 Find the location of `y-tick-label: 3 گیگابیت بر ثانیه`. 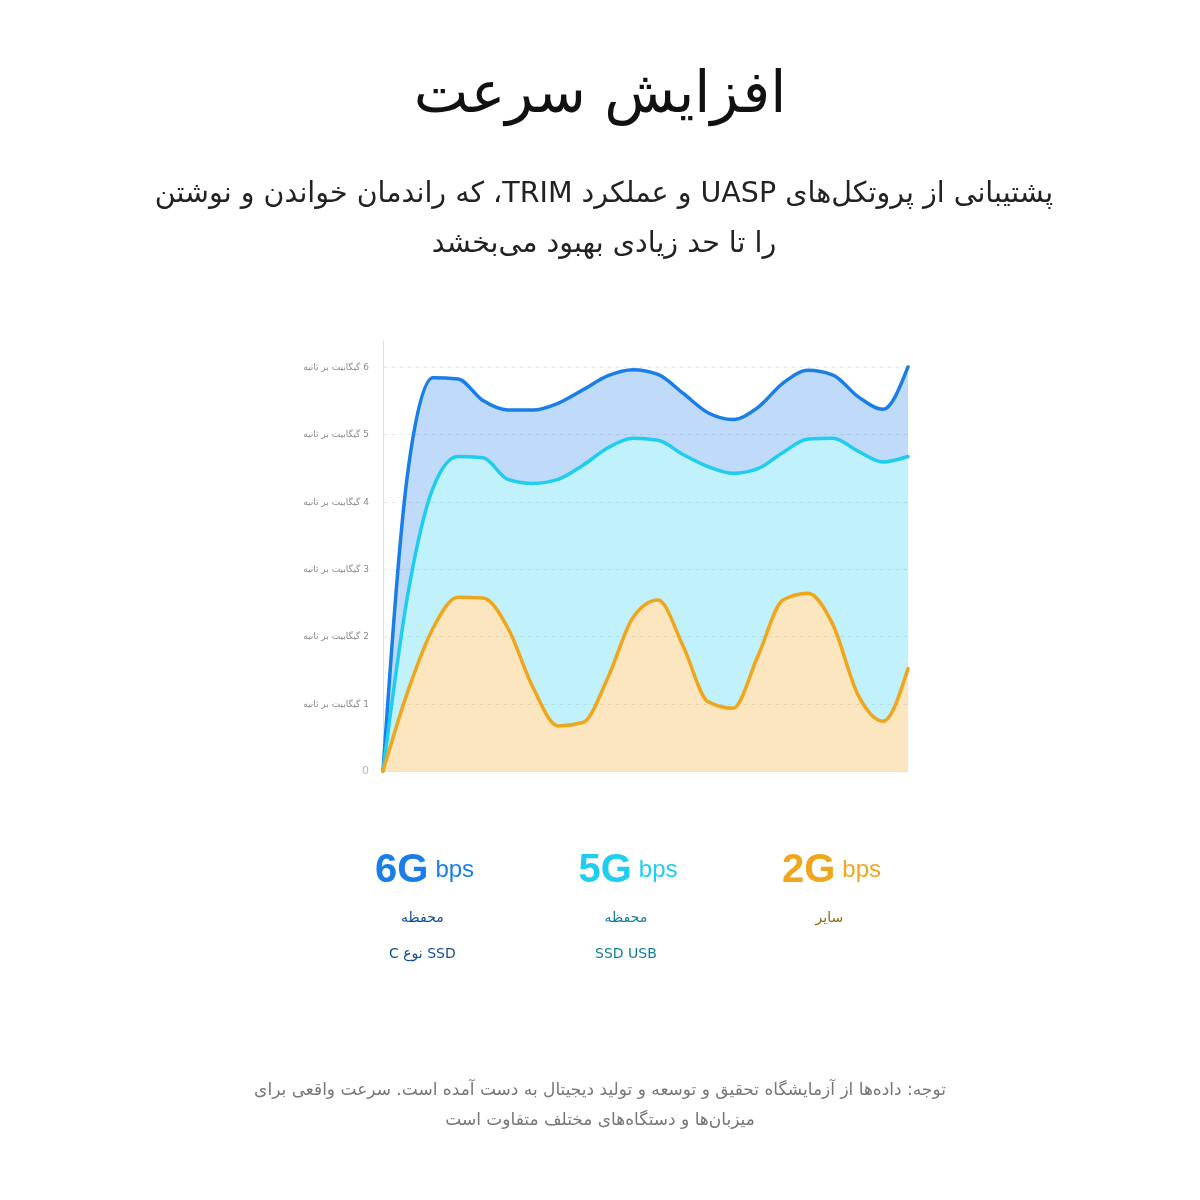

y-tick-label: 3 گیگابیت بر ثانیه is located at coordinates (336, 568).